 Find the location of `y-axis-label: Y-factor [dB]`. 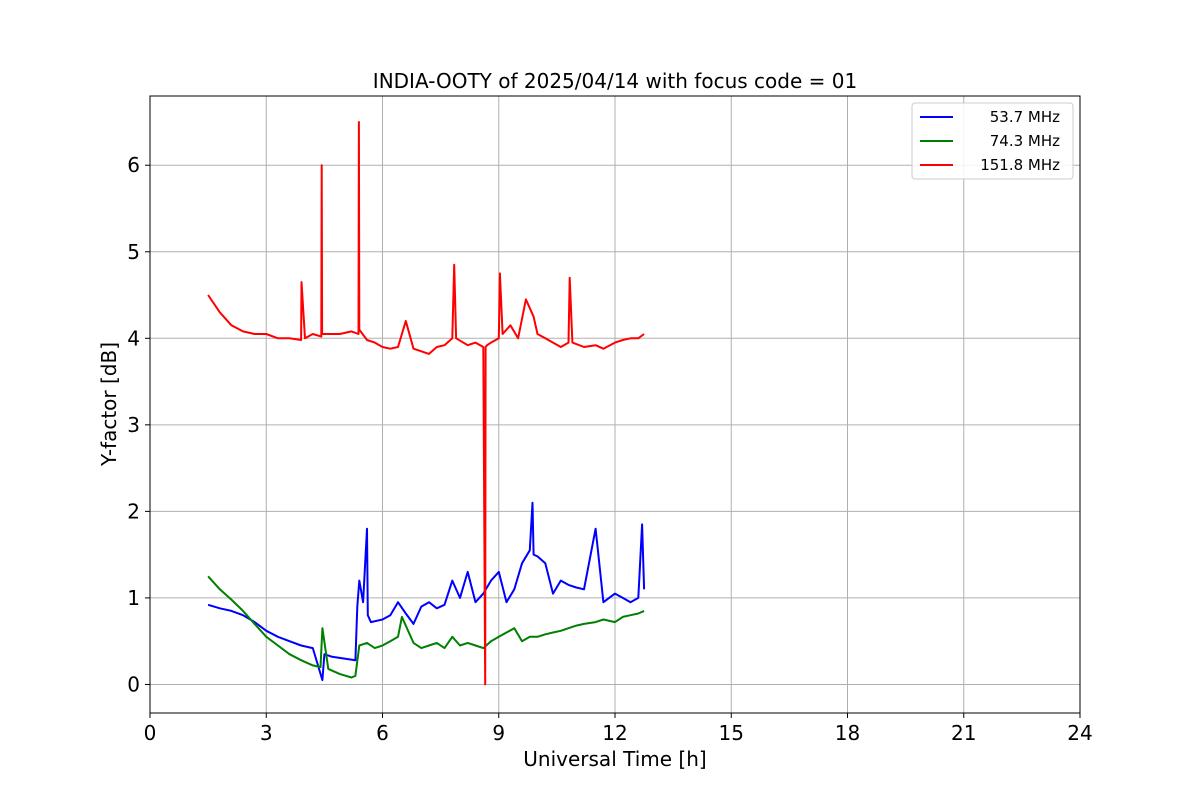

y-axis-label: Y-factor [dB] is located at coordinates (109, 404).